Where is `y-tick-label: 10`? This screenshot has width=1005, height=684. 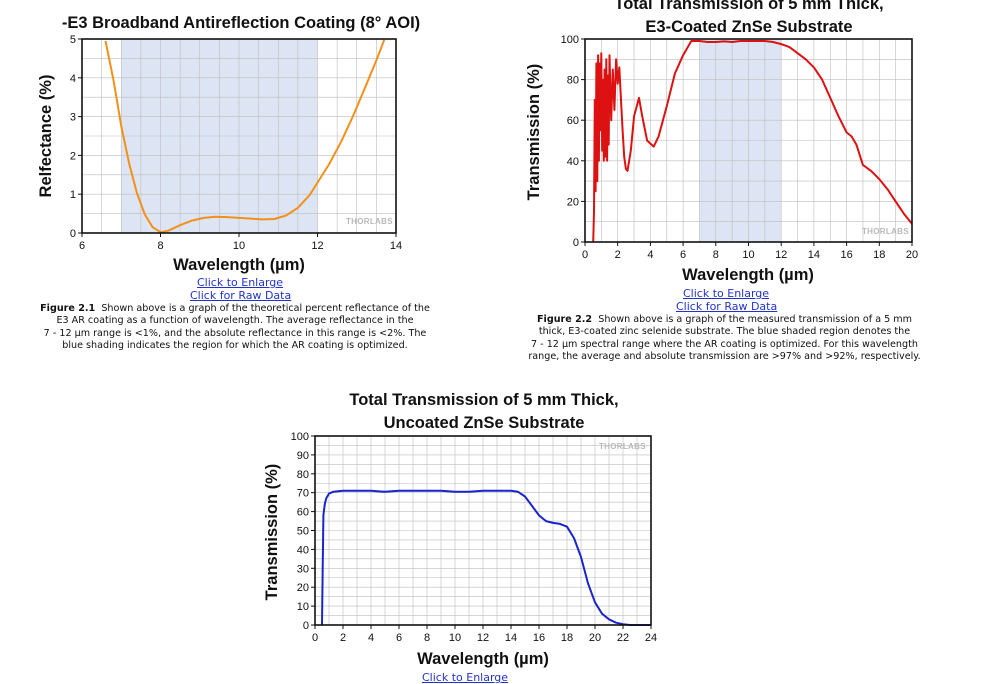 y-tick-label: 10 is located at coordinates (303, 607).